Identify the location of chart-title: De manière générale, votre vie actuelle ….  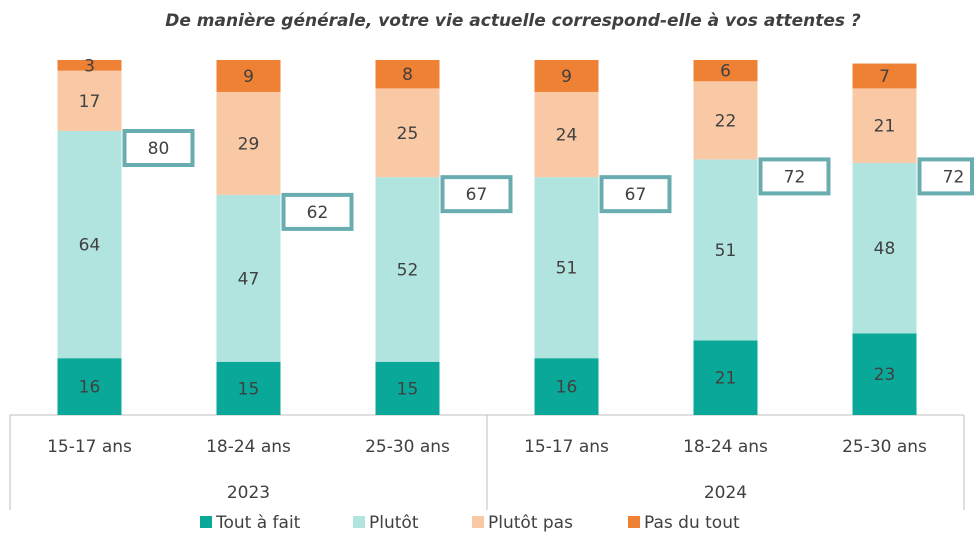
(513, 21).